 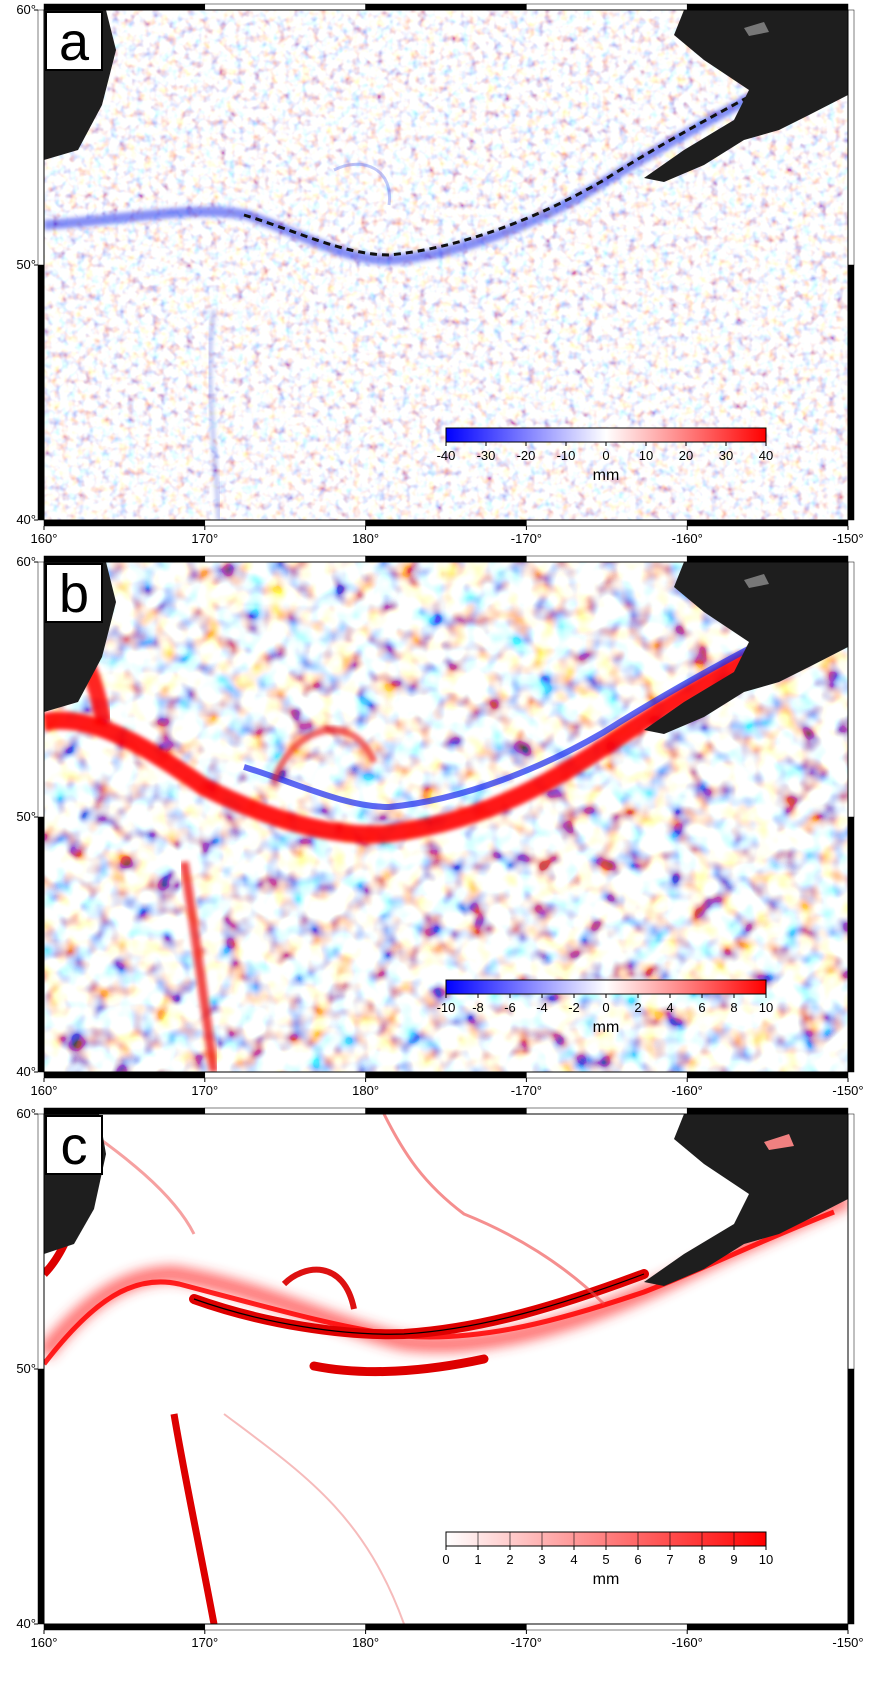 What do you see at coordinates (605, 1559) in the screenshot?
I see `colorbar-tick-label: 5` at bounding box center [605, 1559].